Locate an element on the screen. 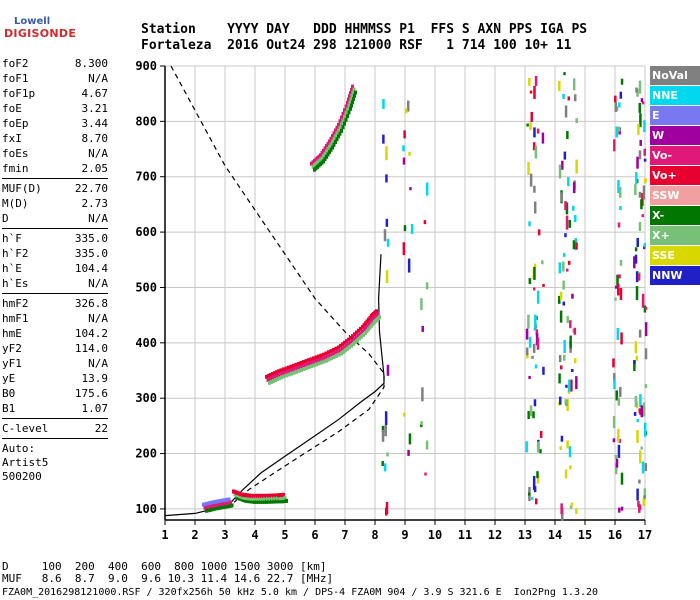 The width and height of the screenshot is (700, 600). solid-profile-line is located at coordinates (274, 385).